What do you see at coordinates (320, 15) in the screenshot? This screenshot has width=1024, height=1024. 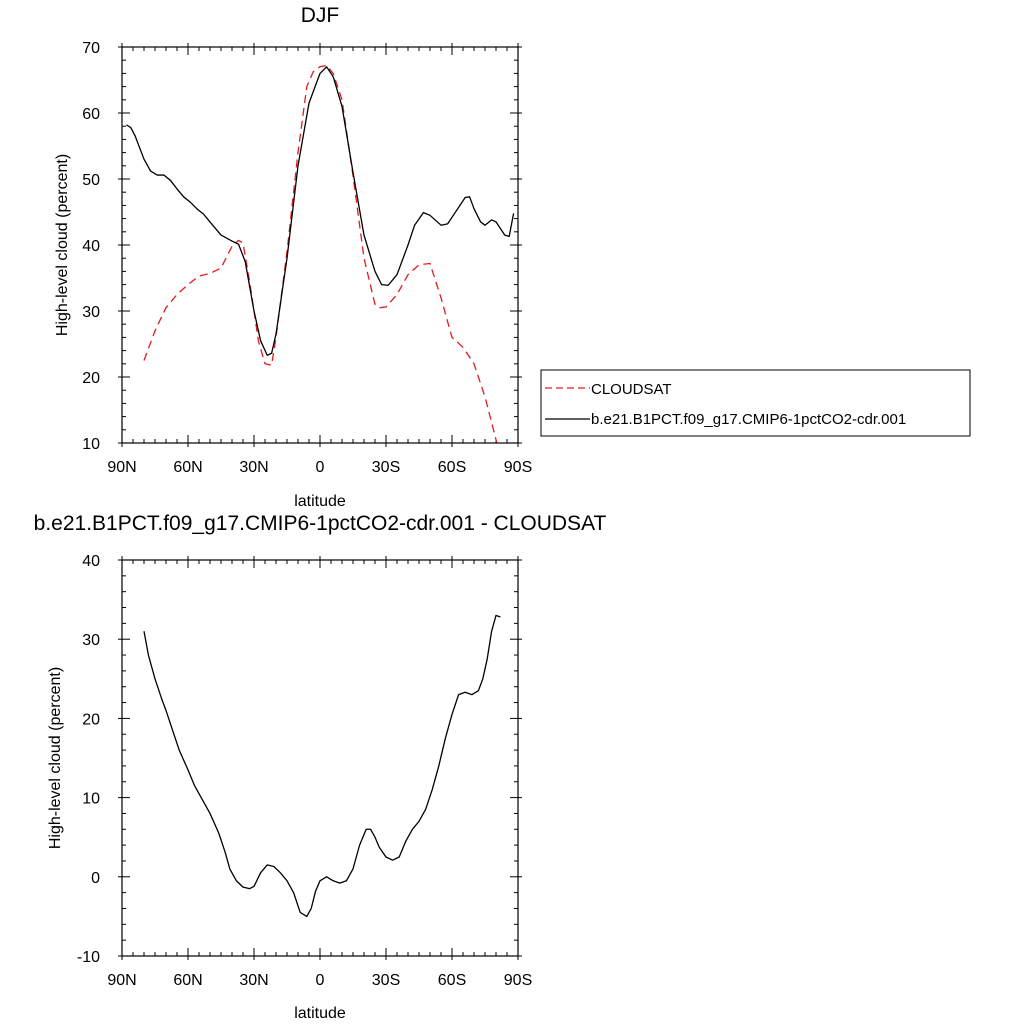 I see `chart-title: DJF` at bounding box center [320, 15].